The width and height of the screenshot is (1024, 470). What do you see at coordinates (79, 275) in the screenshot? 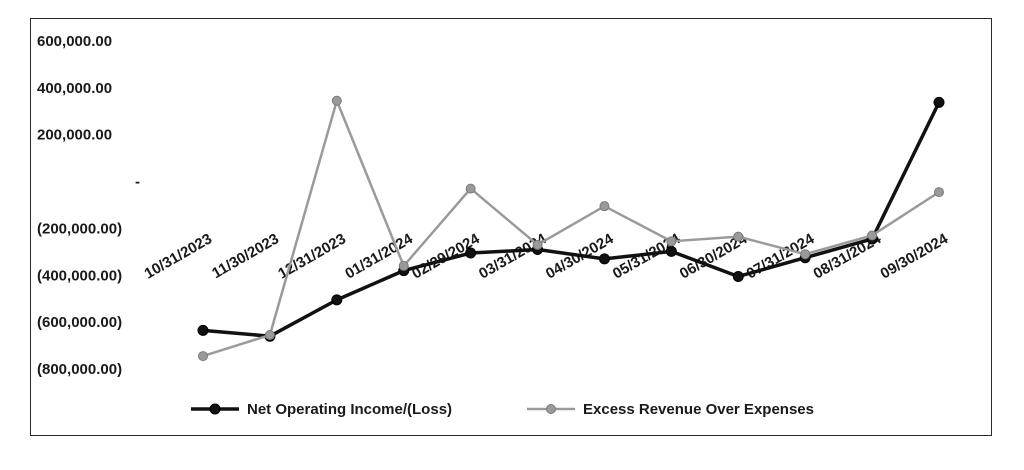
I see `y-tick-label: (400,000.00)` at bounding box center [79, 275].